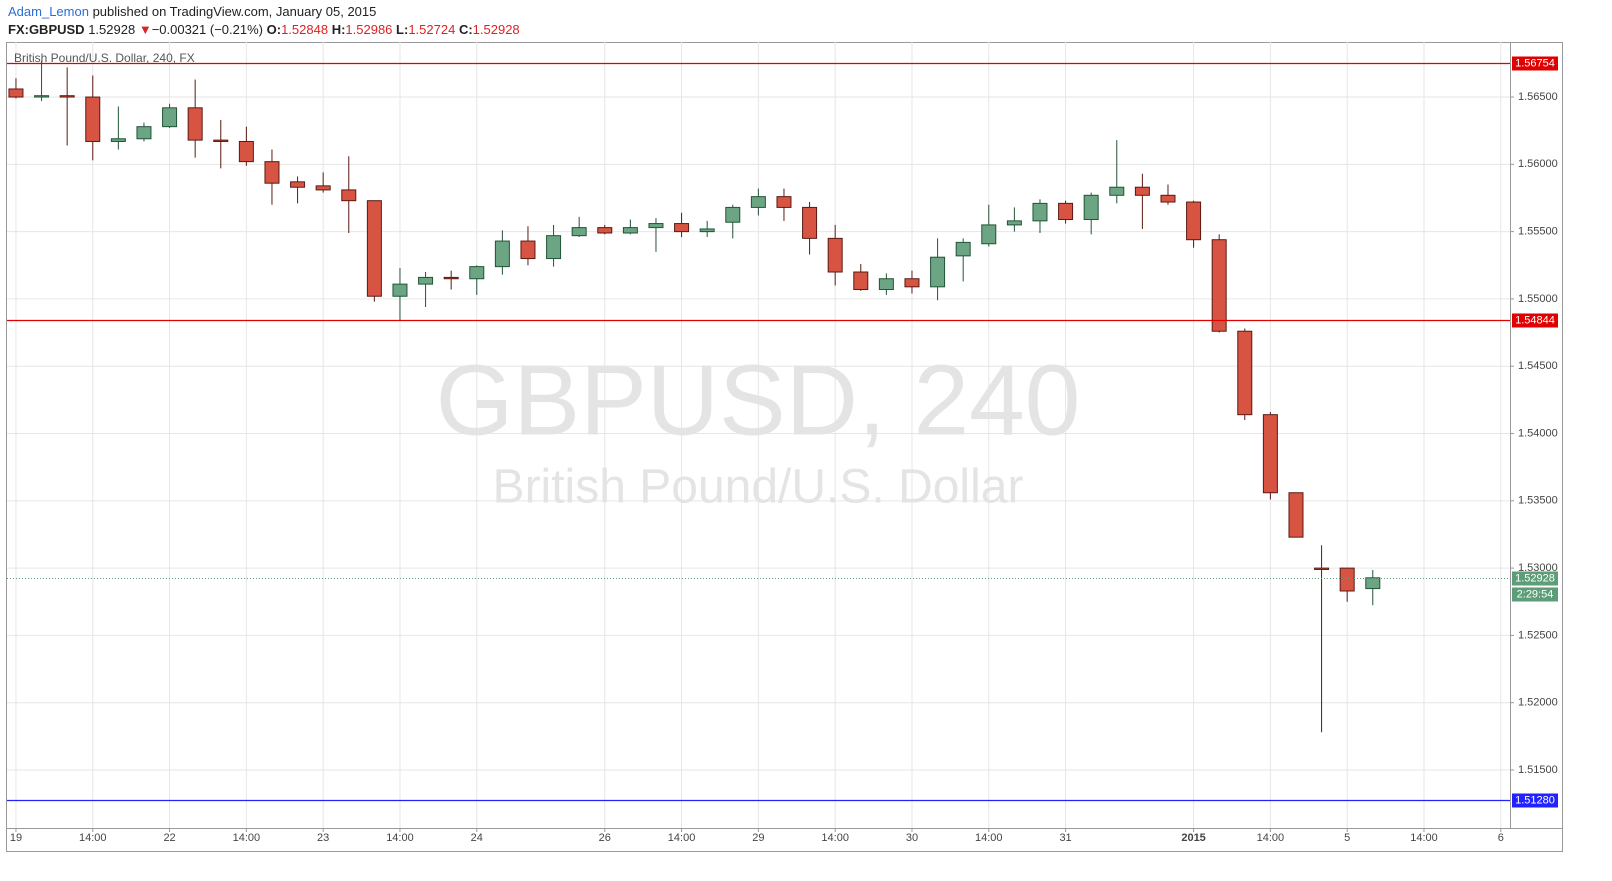 The height and width of the screenshot is (881, 1612). What do you see at coordinates (758, 400) in the screenshot?
I see `watermark: GBPUSD, 240` at bounding box center [758, 400].